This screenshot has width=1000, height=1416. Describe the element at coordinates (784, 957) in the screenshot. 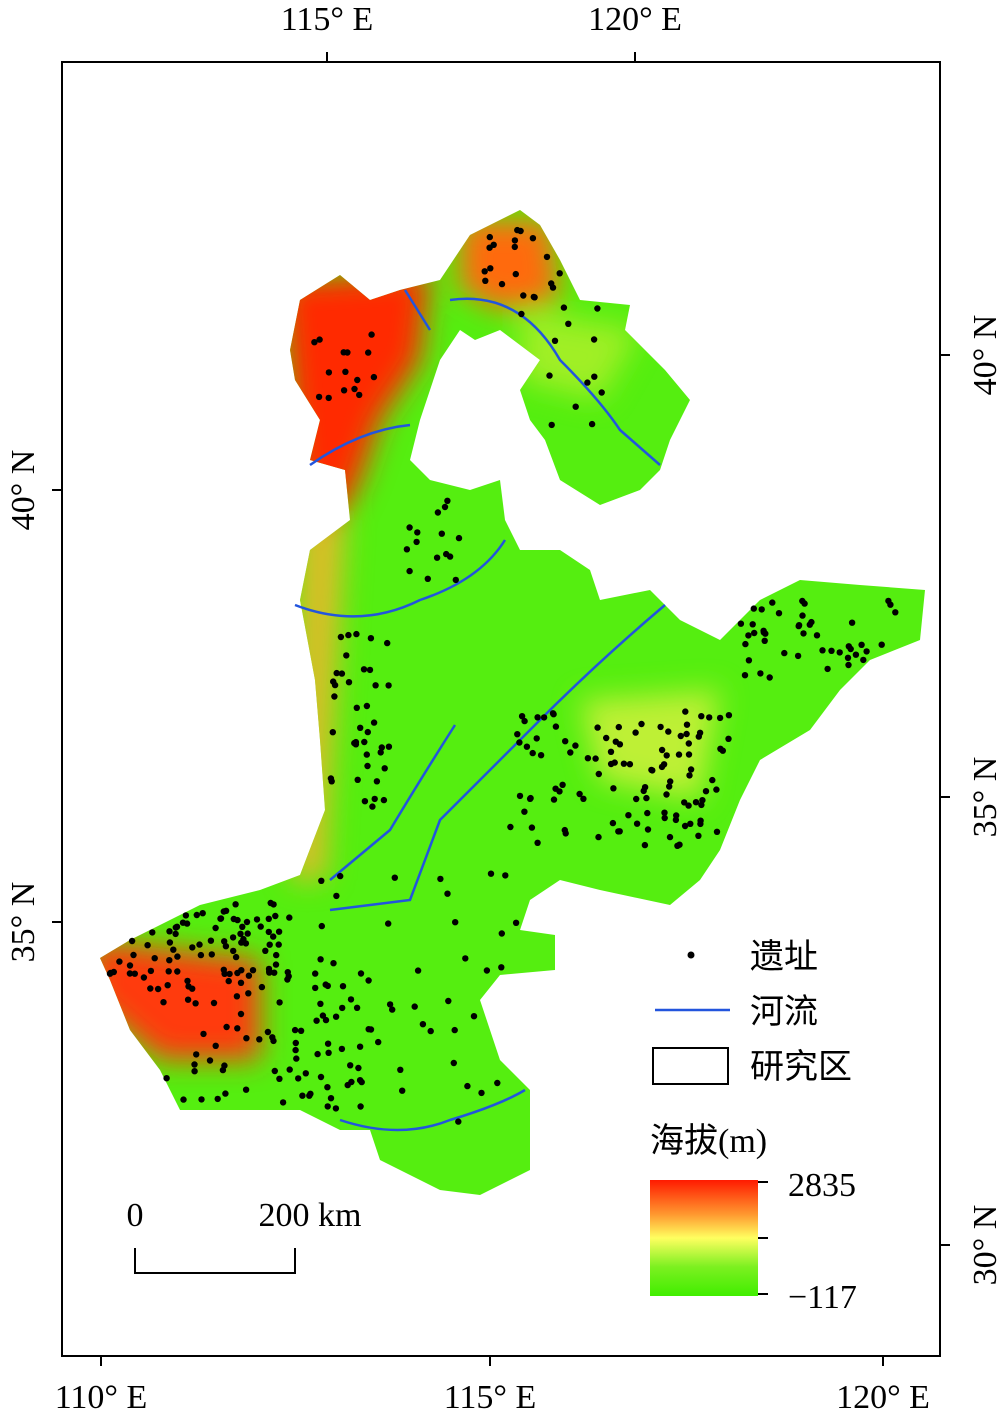

I see `legend-label: 遗址` at that location.